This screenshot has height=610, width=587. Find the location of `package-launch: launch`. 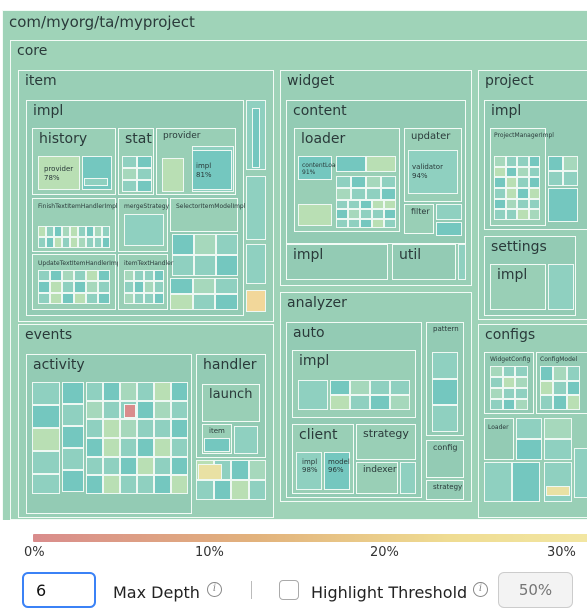

package-launch: launch is located at coordinates (231, 403).